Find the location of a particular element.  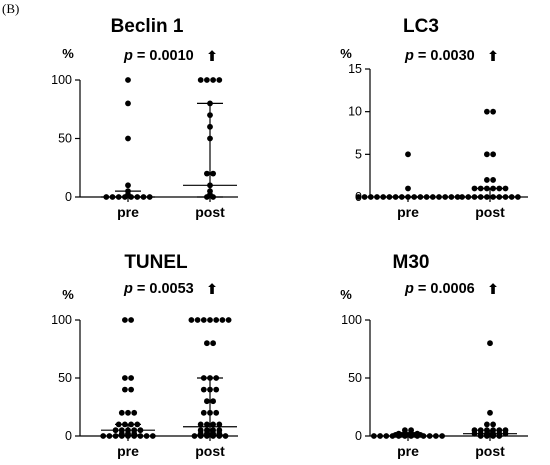

p-value-label: p = 0.0006 is located at coordinates (439, 289).